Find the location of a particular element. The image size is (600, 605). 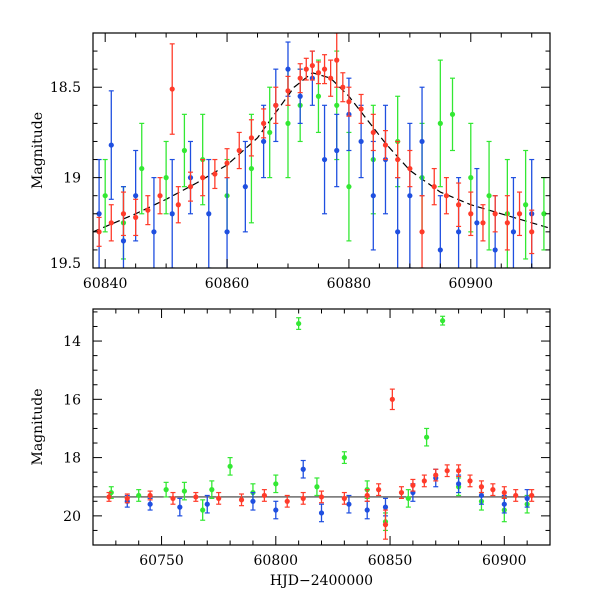

y-tick-label: 18.5 is located at coordinates (65, 88).